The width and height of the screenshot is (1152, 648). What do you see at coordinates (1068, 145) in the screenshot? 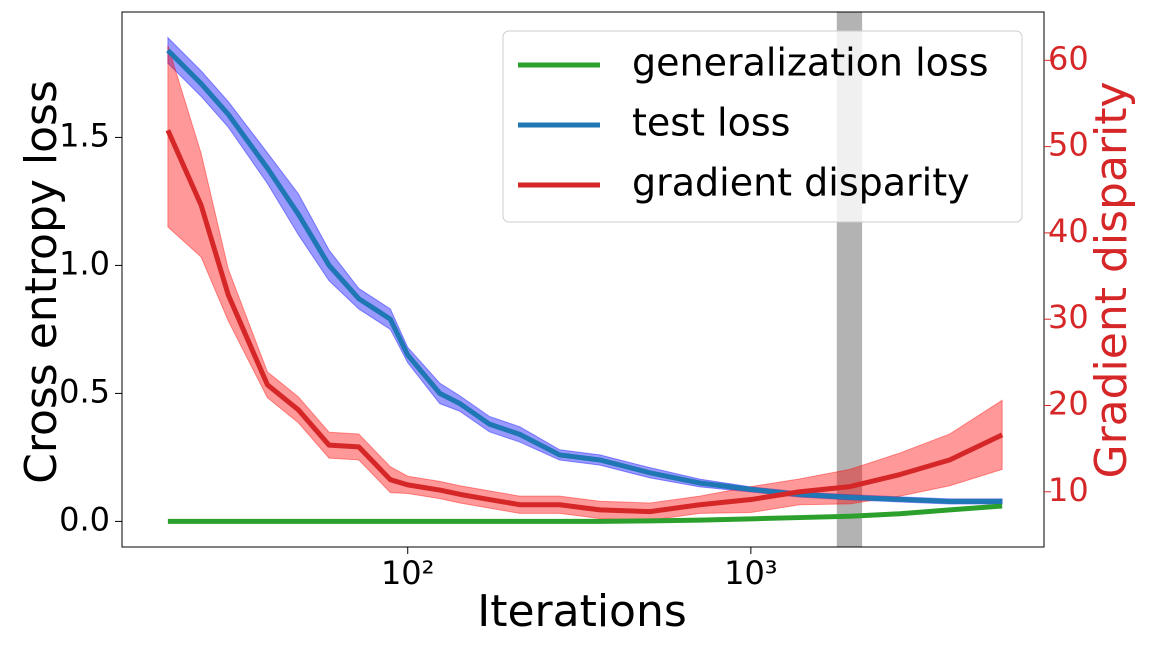
I see `y2-tick-label: 50` at bounding box center [1068, 145].